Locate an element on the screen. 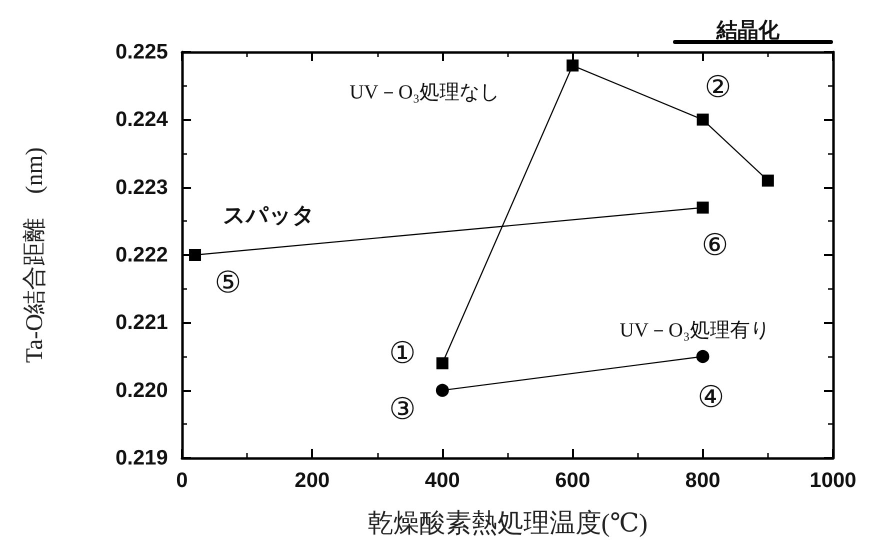 This screenshot has height=543, width=880. legend-label: UV－O₃処理なし is located at coordinates (424, 93).